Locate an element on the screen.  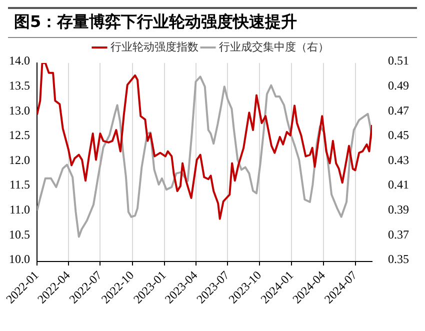
y-tick-label: 11.5 is located at coordinates (19, 185).